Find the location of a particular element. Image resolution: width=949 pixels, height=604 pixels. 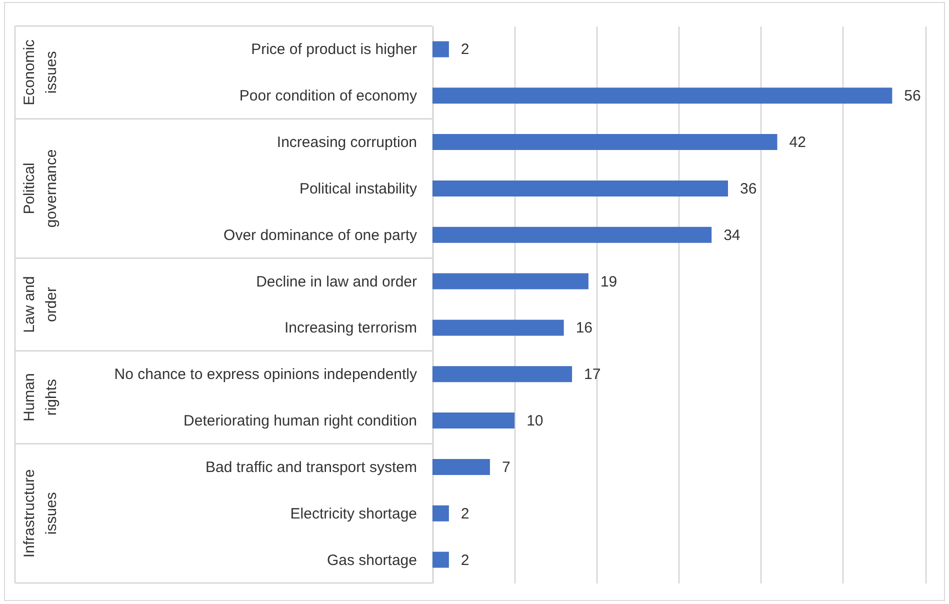

y-tick-label: Over dominance of one party is located at coordinates (321, 235).